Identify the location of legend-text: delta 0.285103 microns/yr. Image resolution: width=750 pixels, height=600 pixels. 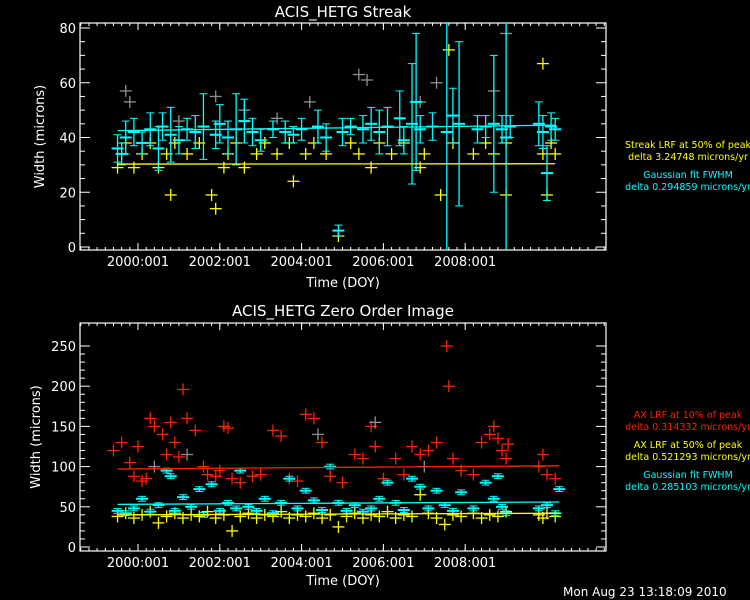
(687, 487).